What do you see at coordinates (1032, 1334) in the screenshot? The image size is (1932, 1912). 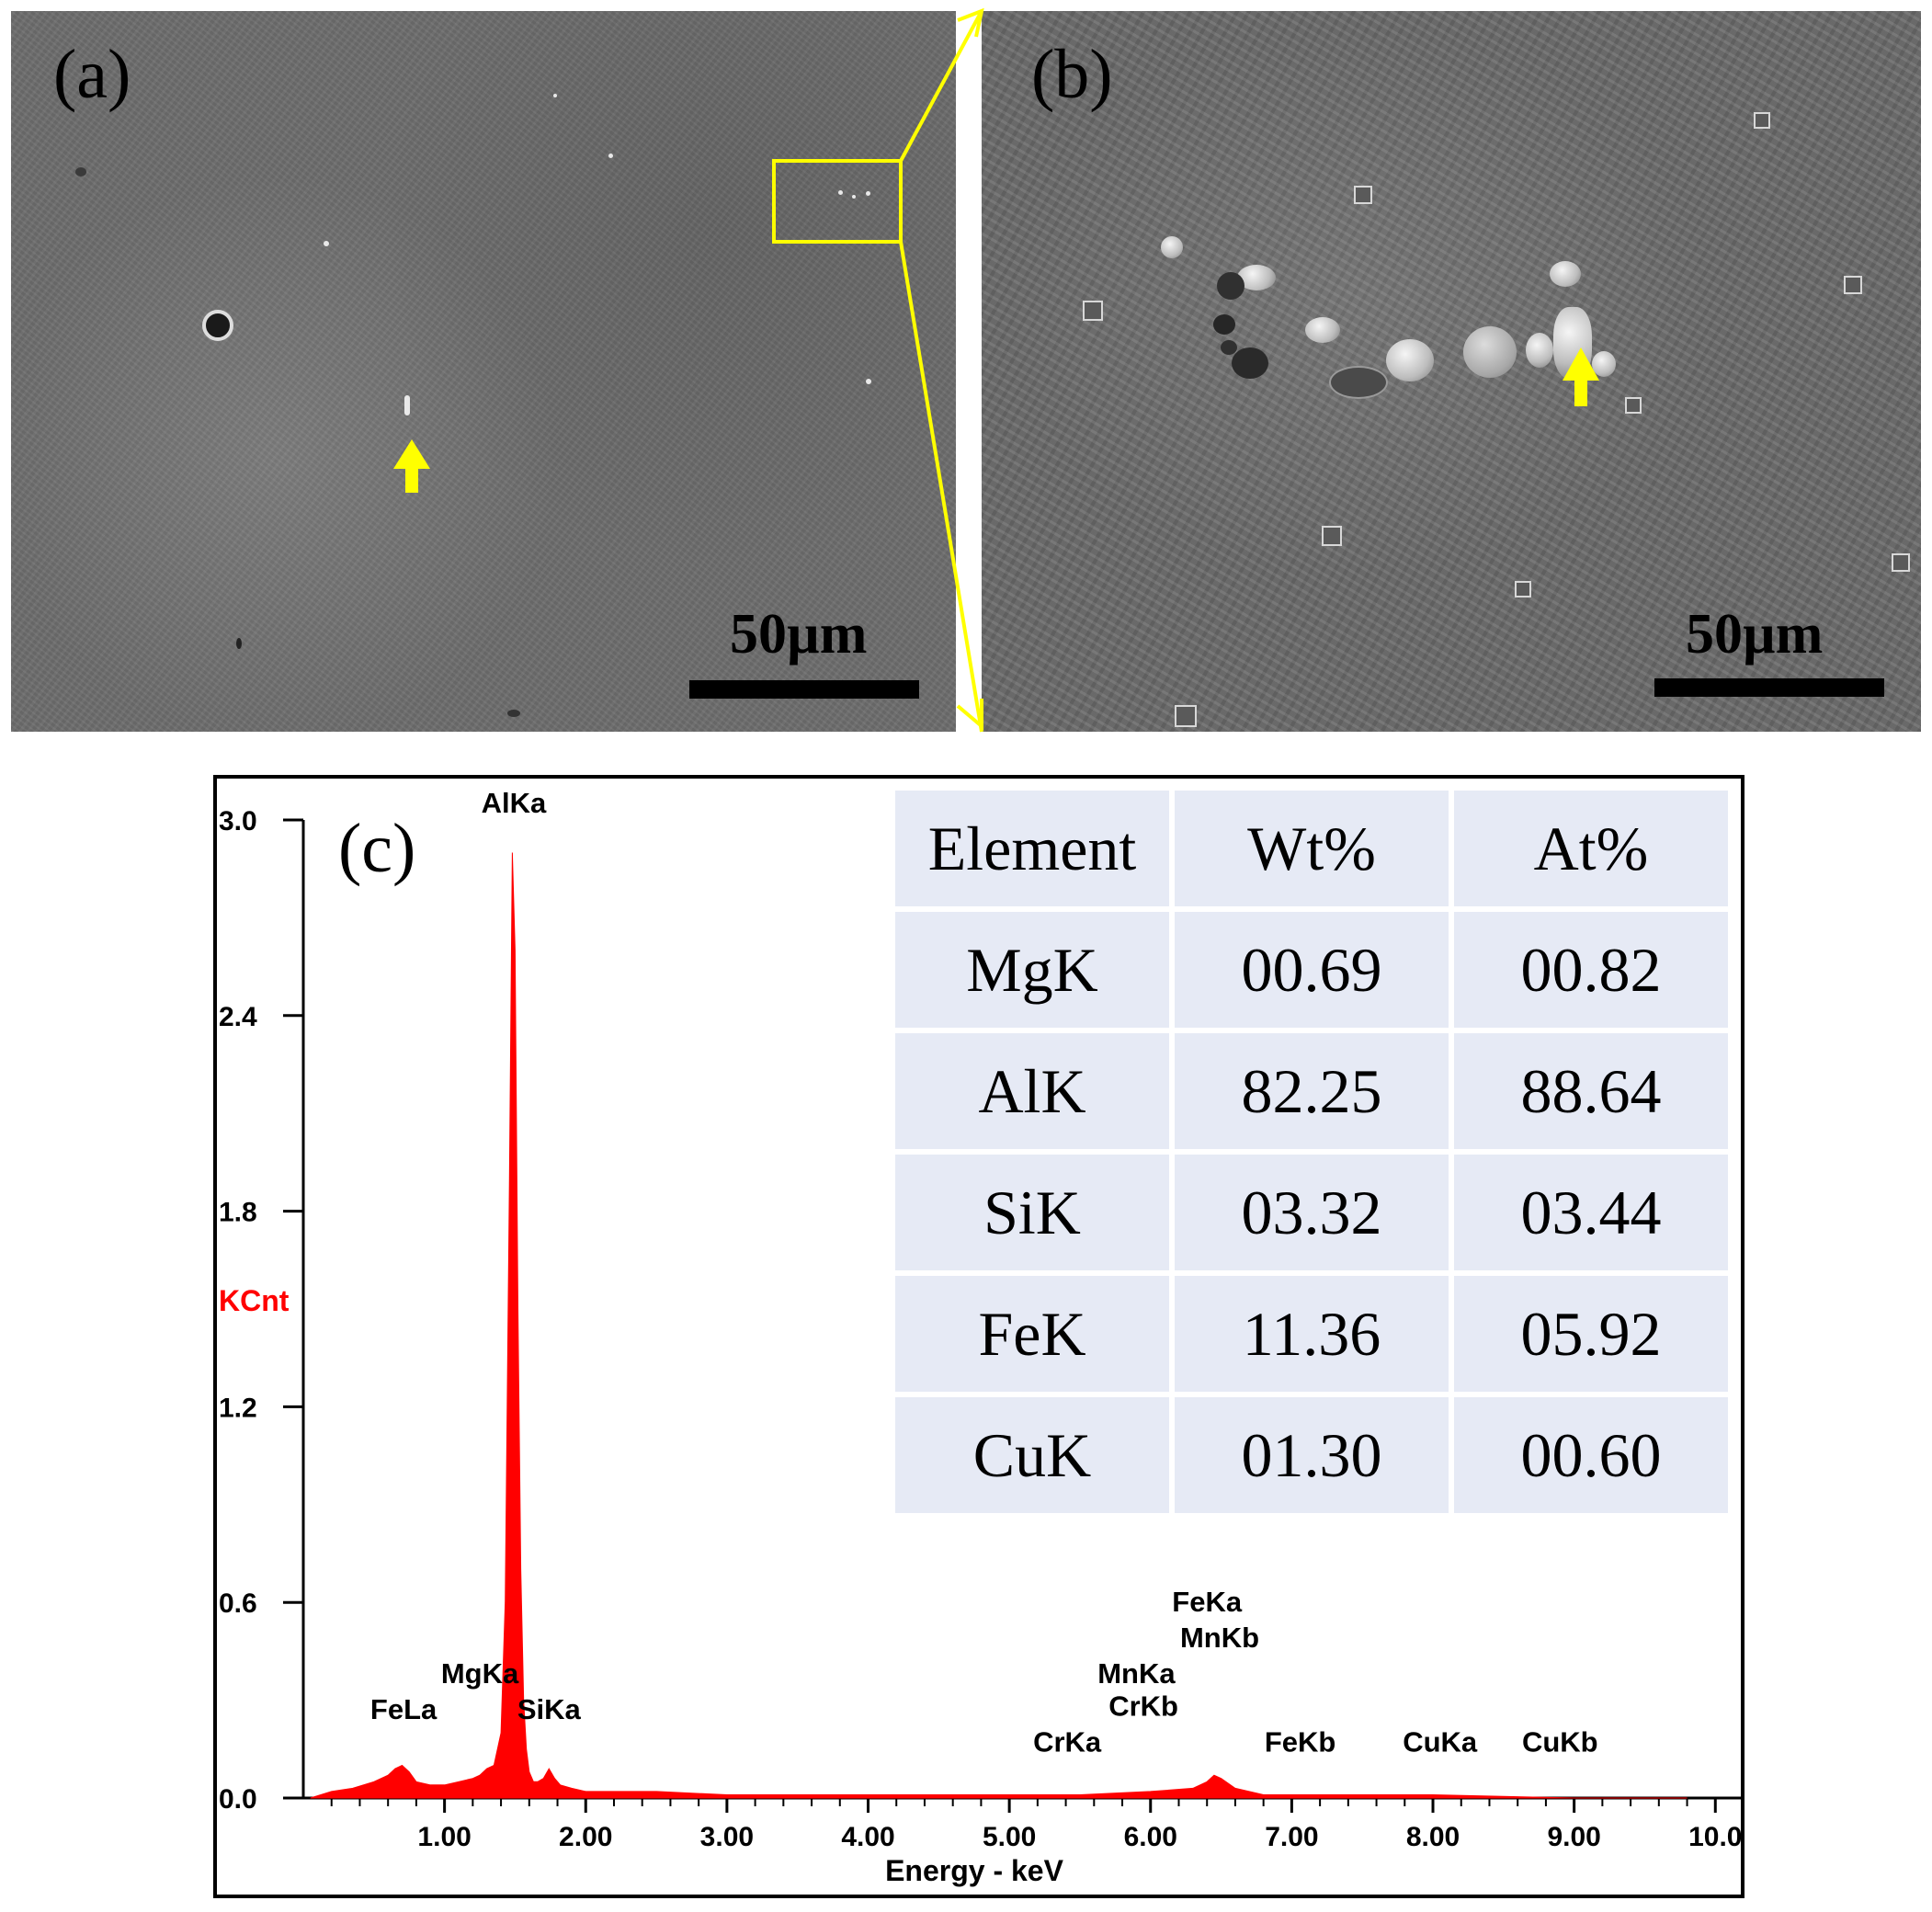 I see `table-cell: FeK` at bounding box center [1032, 1334].